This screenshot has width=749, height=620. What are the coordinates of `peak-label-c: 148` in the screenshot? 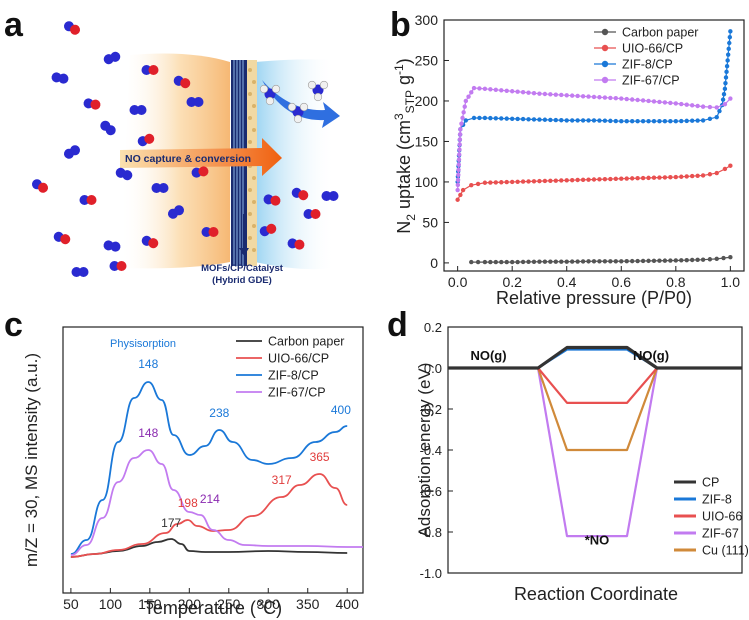 It's located at (148, 364).